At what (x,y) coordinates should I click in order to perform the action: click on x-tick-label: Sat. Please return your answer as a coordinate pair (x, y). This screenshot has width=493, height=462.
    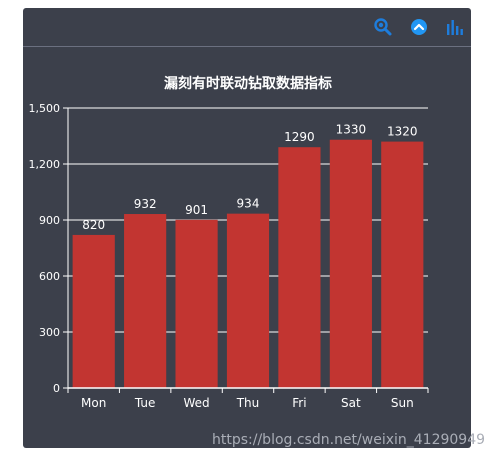
    Looking at the image, I should click on (351, 403).